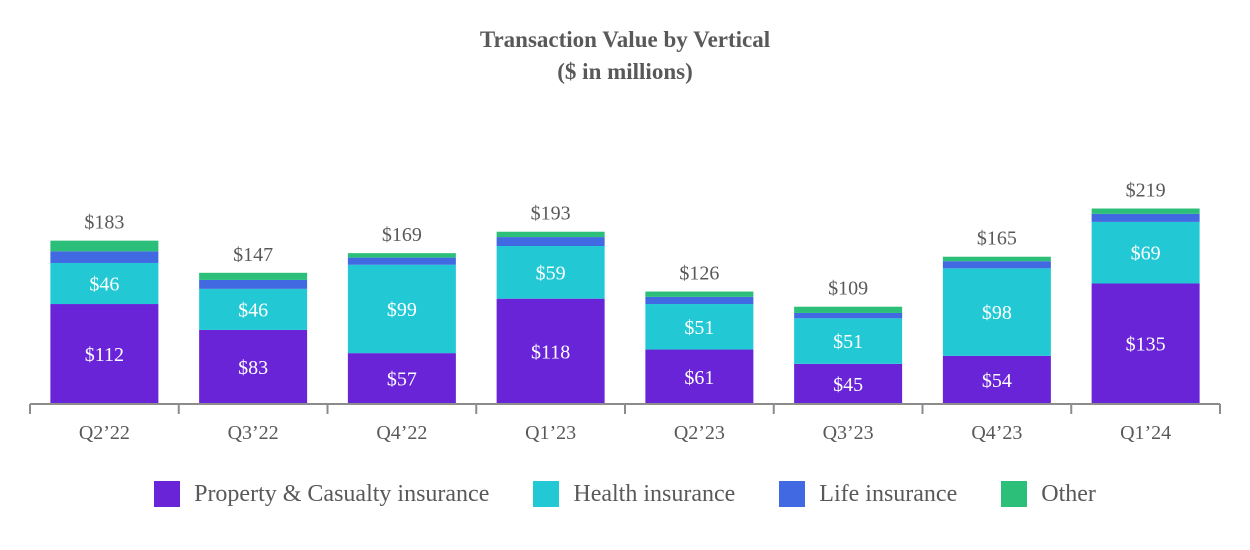  What do you see at coordinates (551, 214) in the screenshot?
I see `total-label: $193` at bounding box center [551, 214].